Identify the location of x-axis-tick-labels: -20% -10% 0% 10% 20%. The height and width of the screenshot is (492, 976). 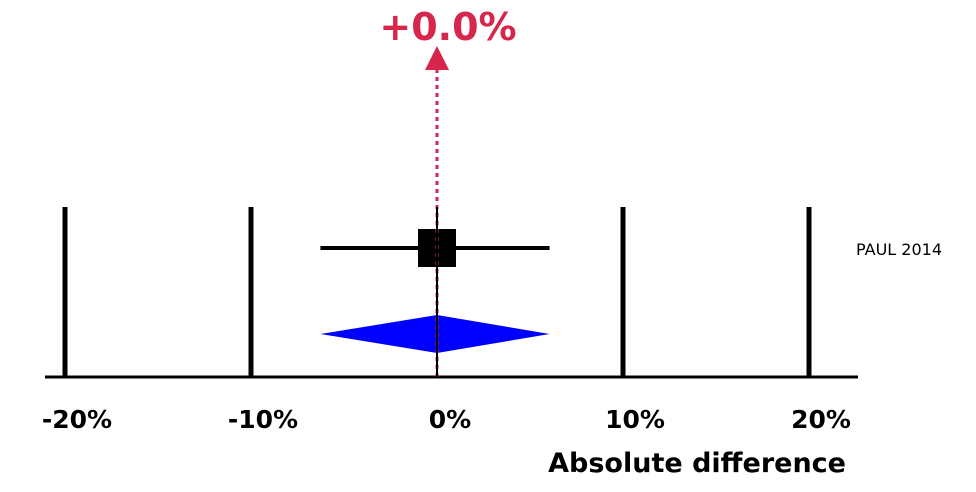
(446, 419).